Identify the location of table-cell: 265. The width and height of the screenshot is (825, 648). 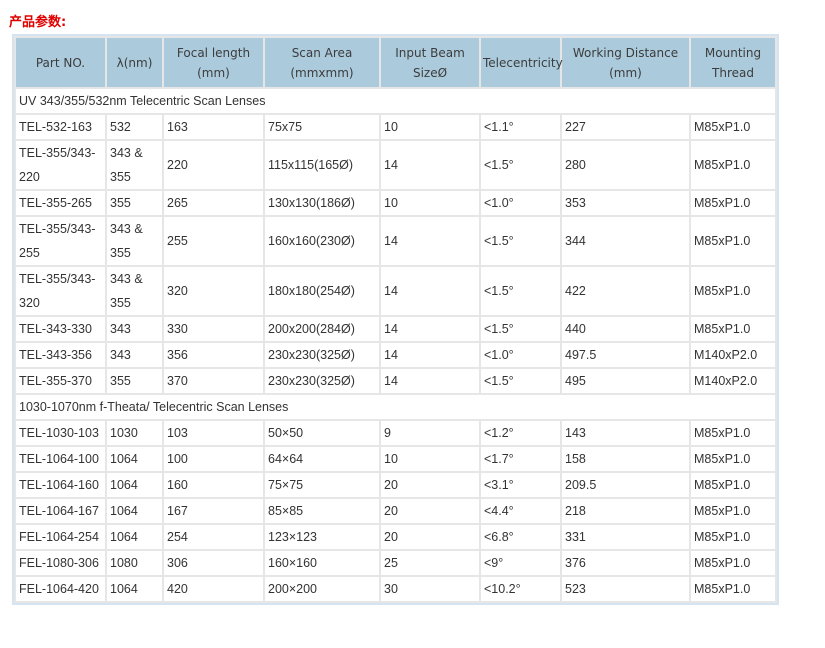
(213, 203).